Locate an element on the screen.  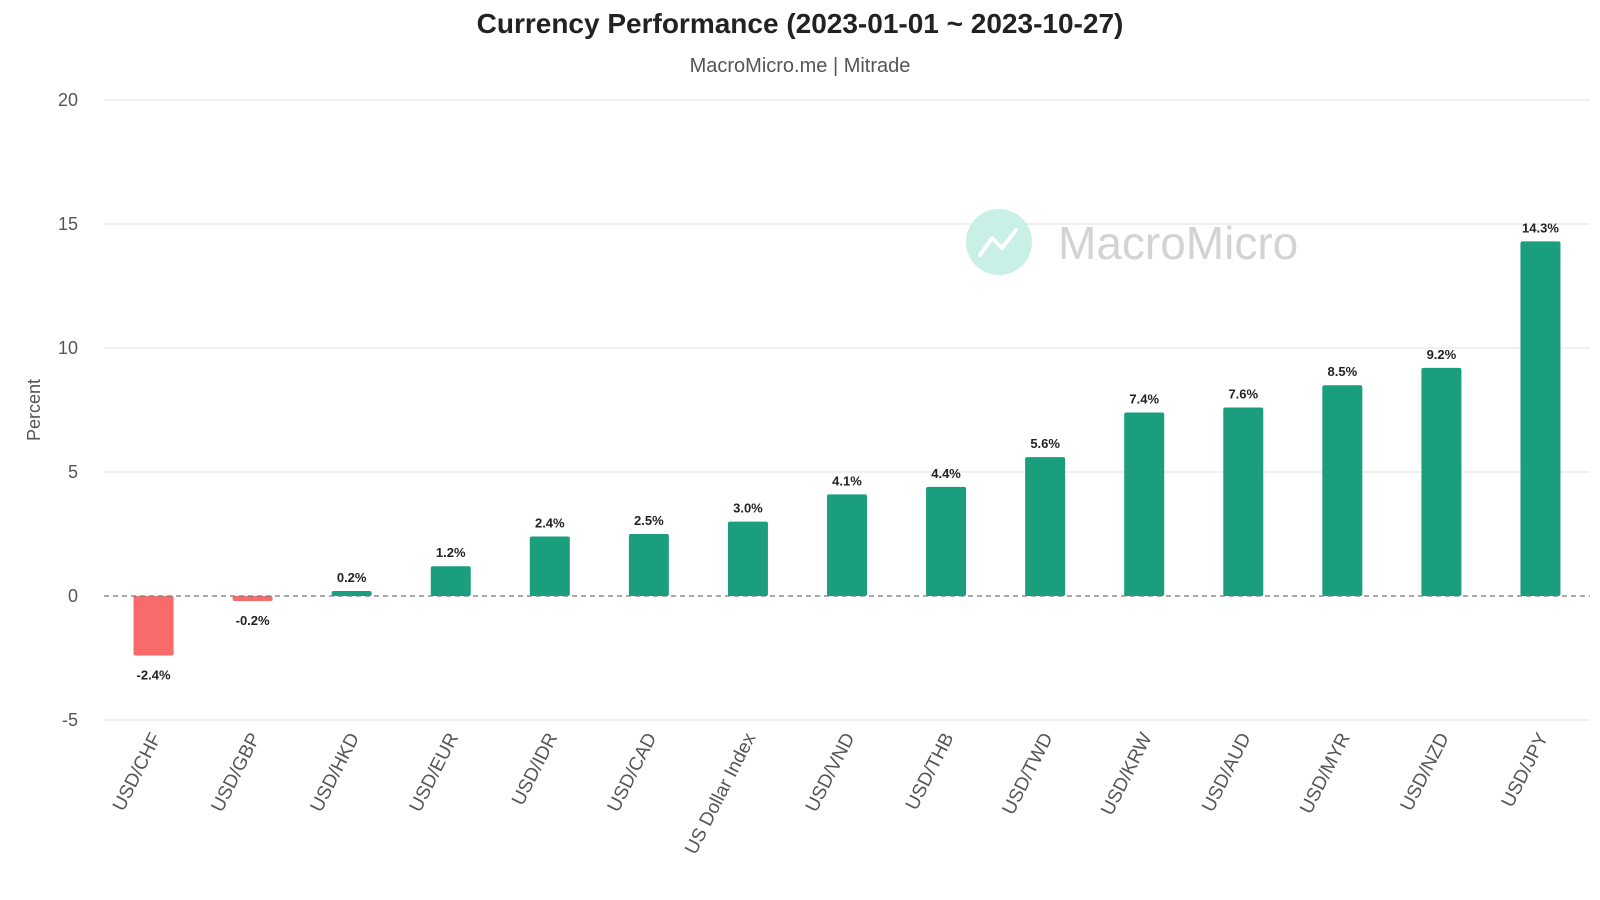
data-label: 5.6% is located at coordinates (1045, 443).